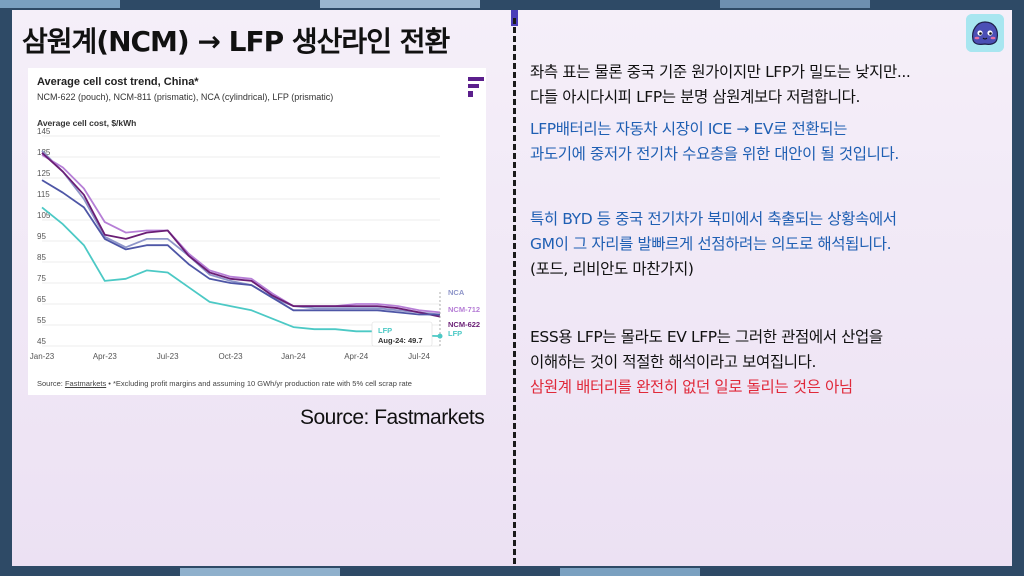 The width and height of the screenshot is (1024, 576). I want to click on series-end-label: NCM-622, so click(464, 324).